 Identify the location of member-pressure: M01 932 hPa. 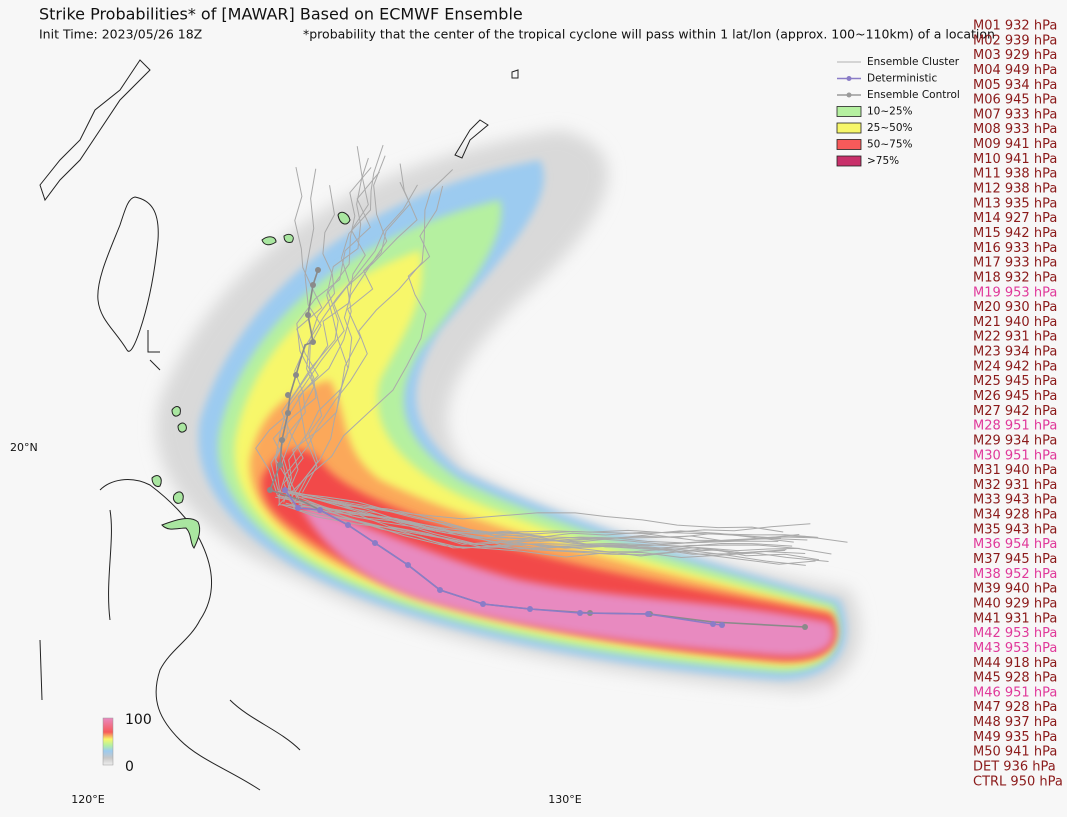
(1015, 26).